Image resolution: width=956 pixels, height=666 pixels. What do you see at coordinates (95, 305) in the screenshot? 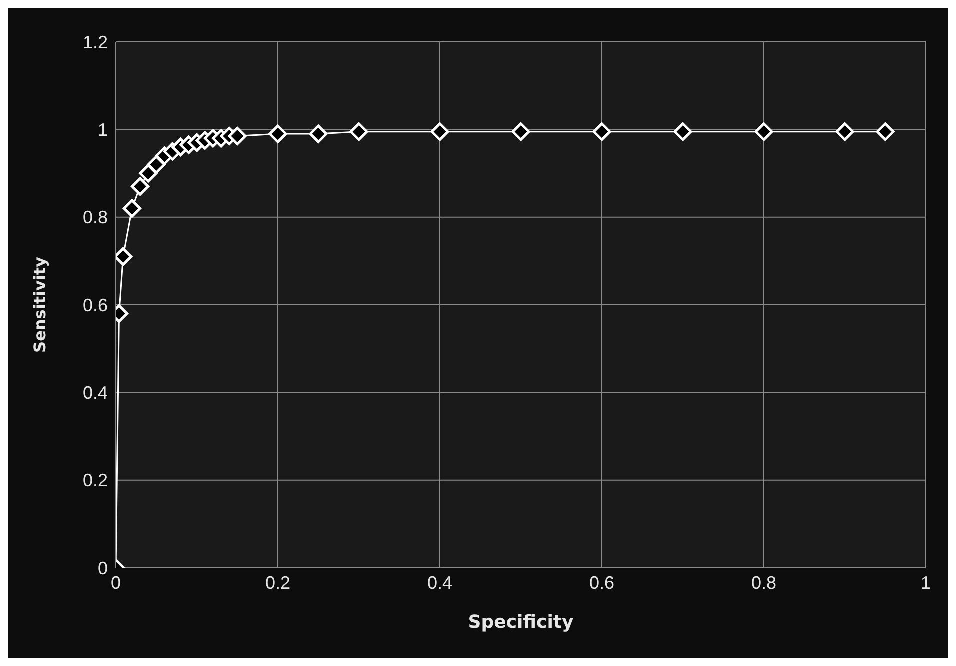
I see `y-tick-label: 0.6` at bounding box center [95, 305].